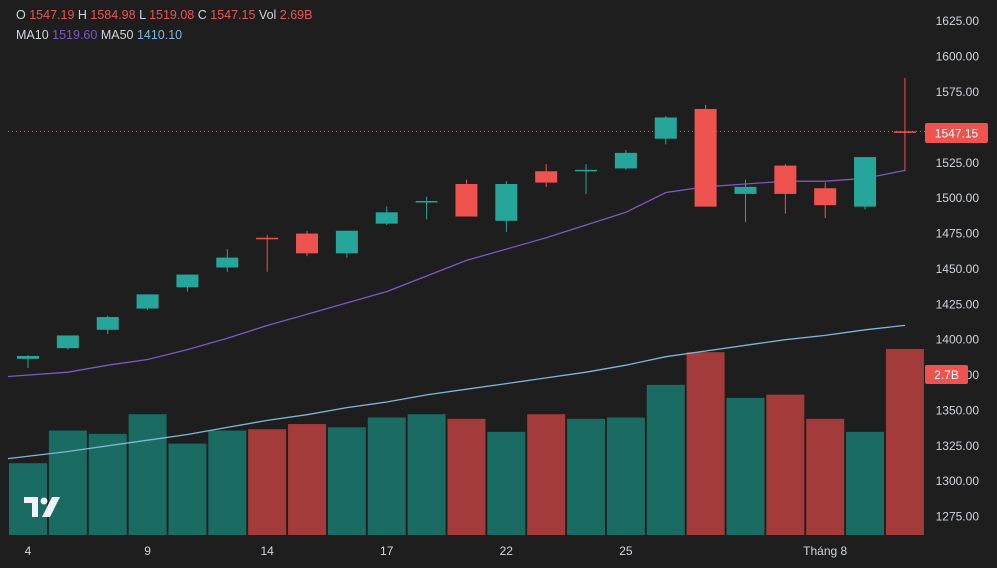  I want to click on volume-badge, so click(946, 374).